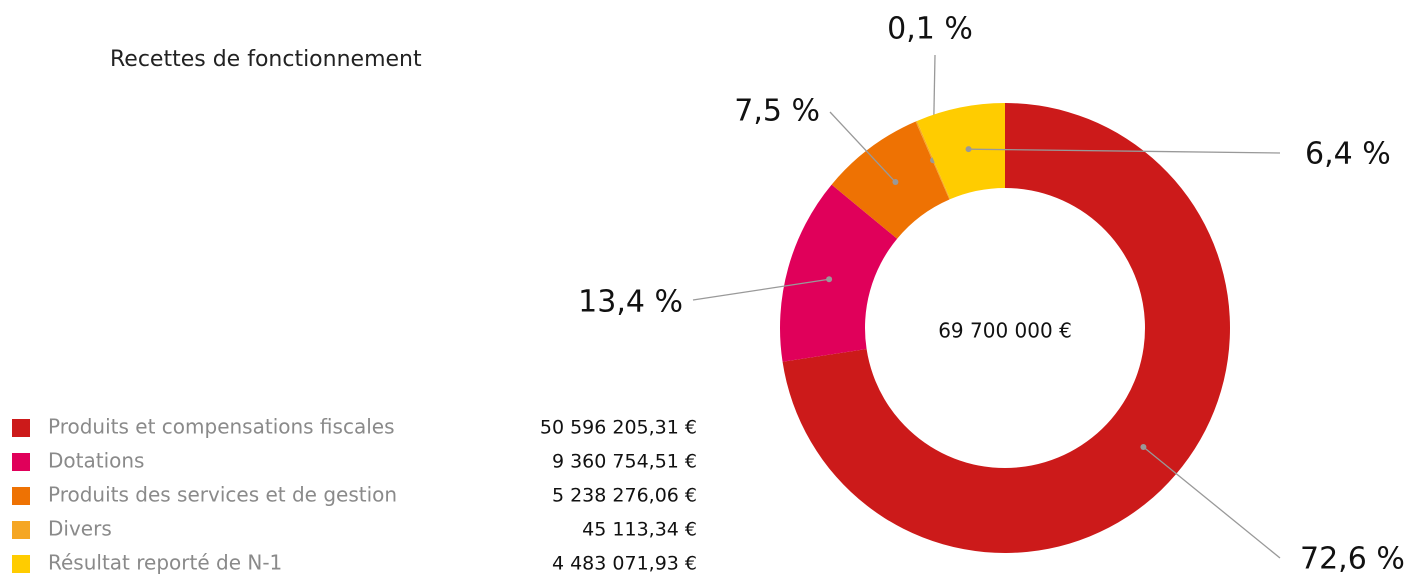 This screenshot has height=576, width=1416. I want to click on legend-label: Divers, so click(80, 529).